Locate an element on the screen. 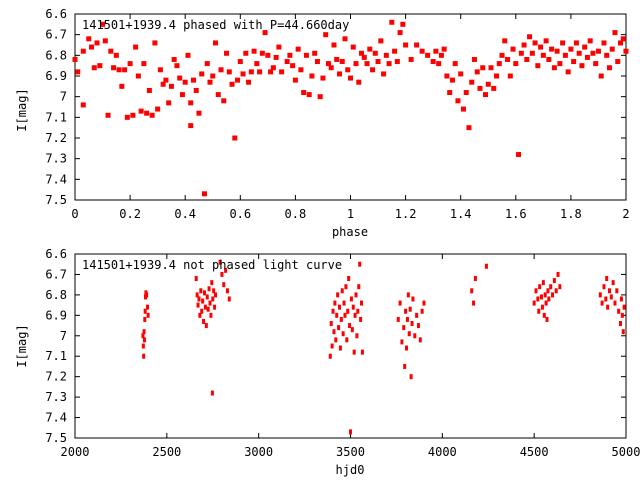 Image resolution: width=640 pixels, height=480 pixels. x-tick-label: 0.8 is located at coordinates (296, 214).